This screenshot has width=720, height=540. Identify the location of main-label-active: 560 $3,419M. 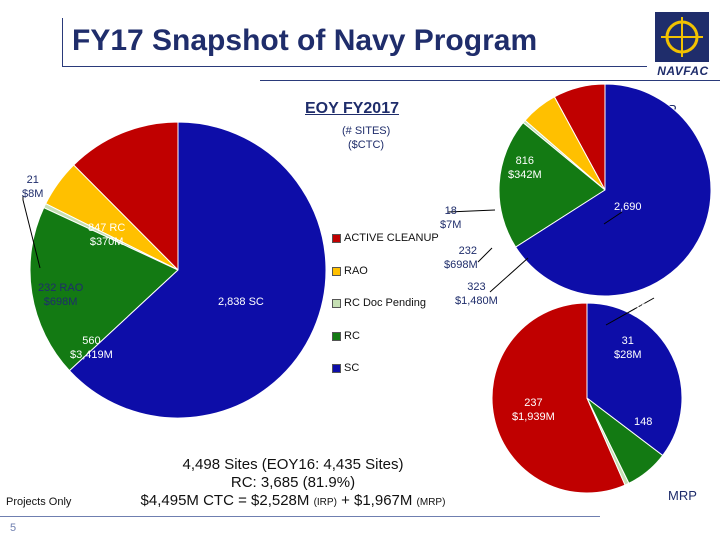
(91, 348).